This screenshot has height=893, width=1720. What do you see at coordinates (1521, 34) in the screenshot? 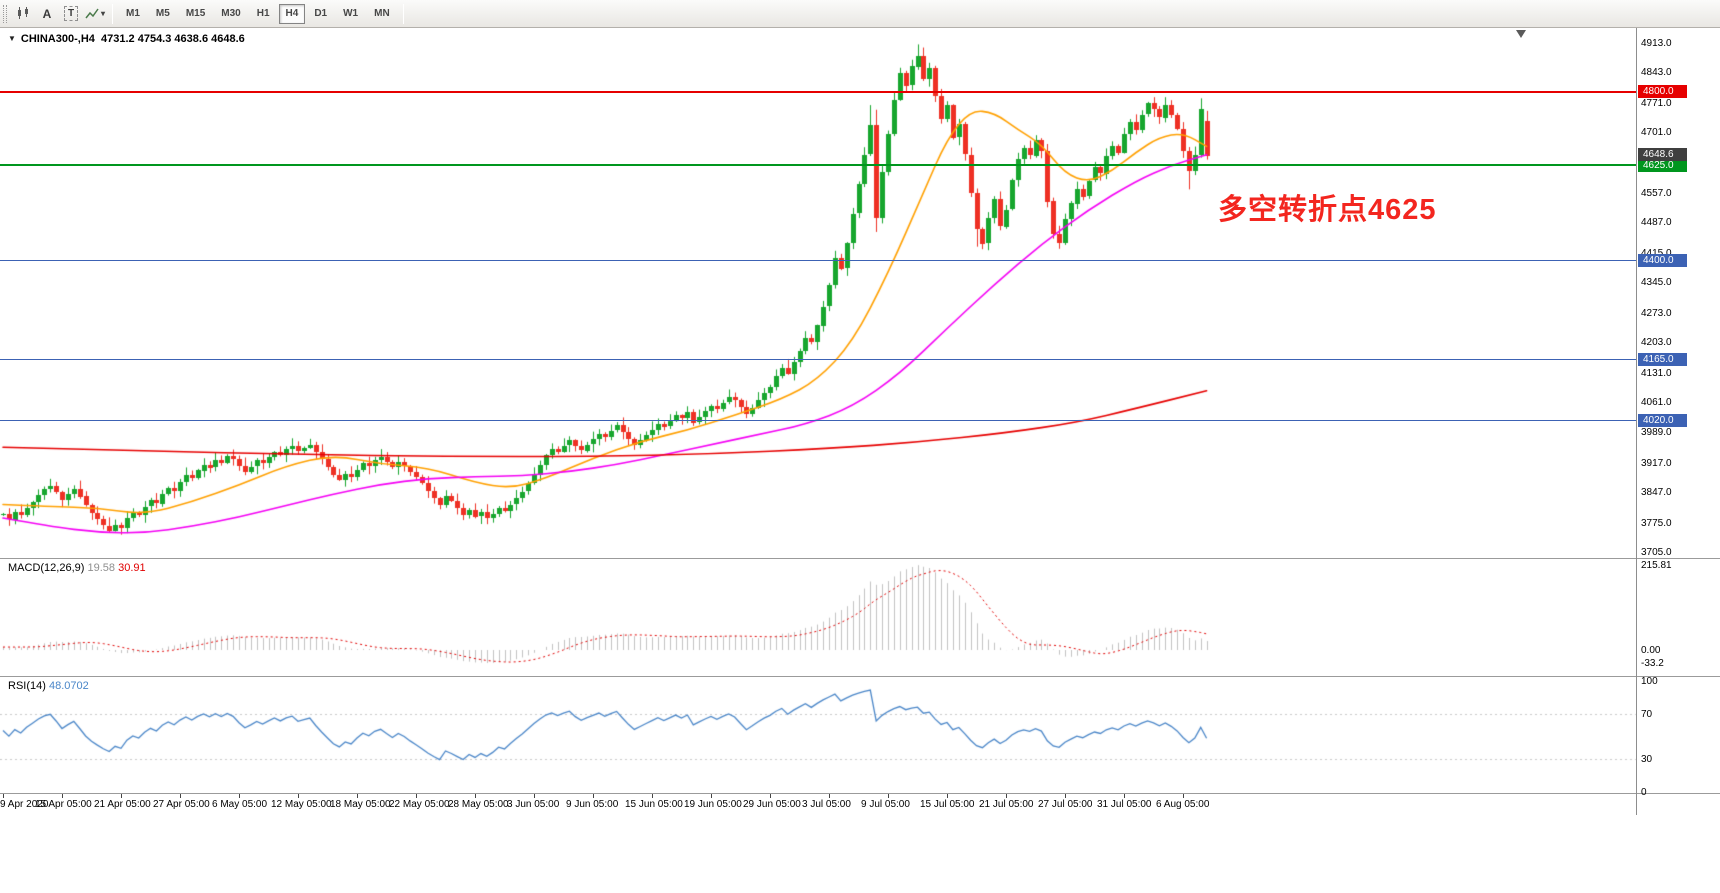
I see `chart-shift-marker` at bounding box center [1521, 34].